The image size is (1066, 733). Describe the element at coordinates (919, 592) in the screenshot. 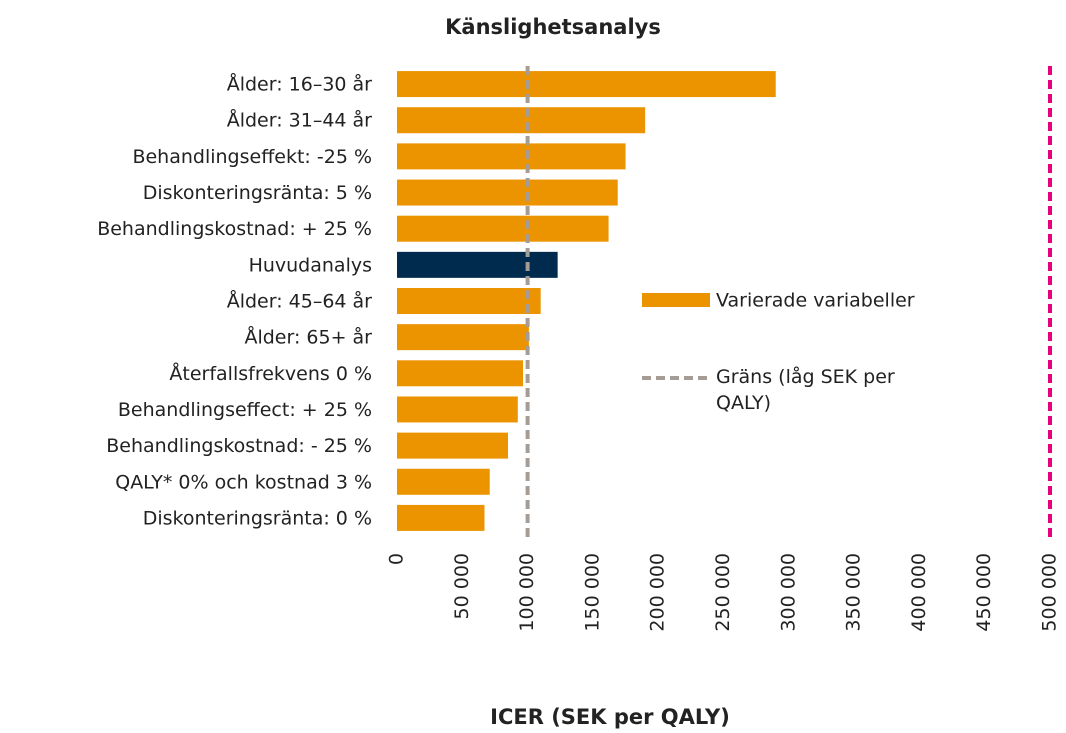

I see `x-tick-label: 400 000` at that location.